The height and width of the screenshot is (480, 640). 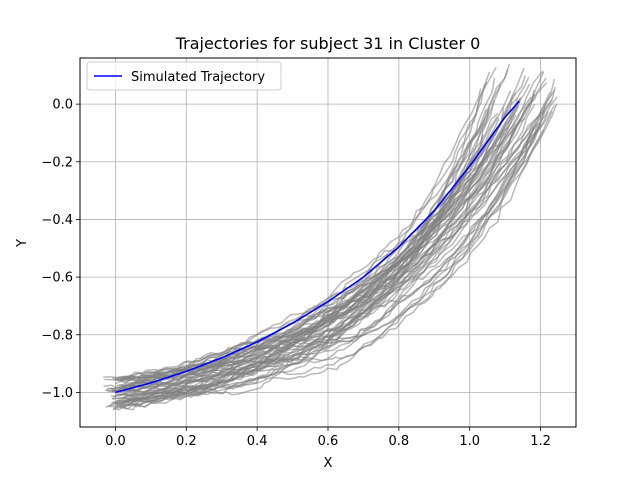 I want to click on x-tick-label: 0.2, so click(x=186, y=441).